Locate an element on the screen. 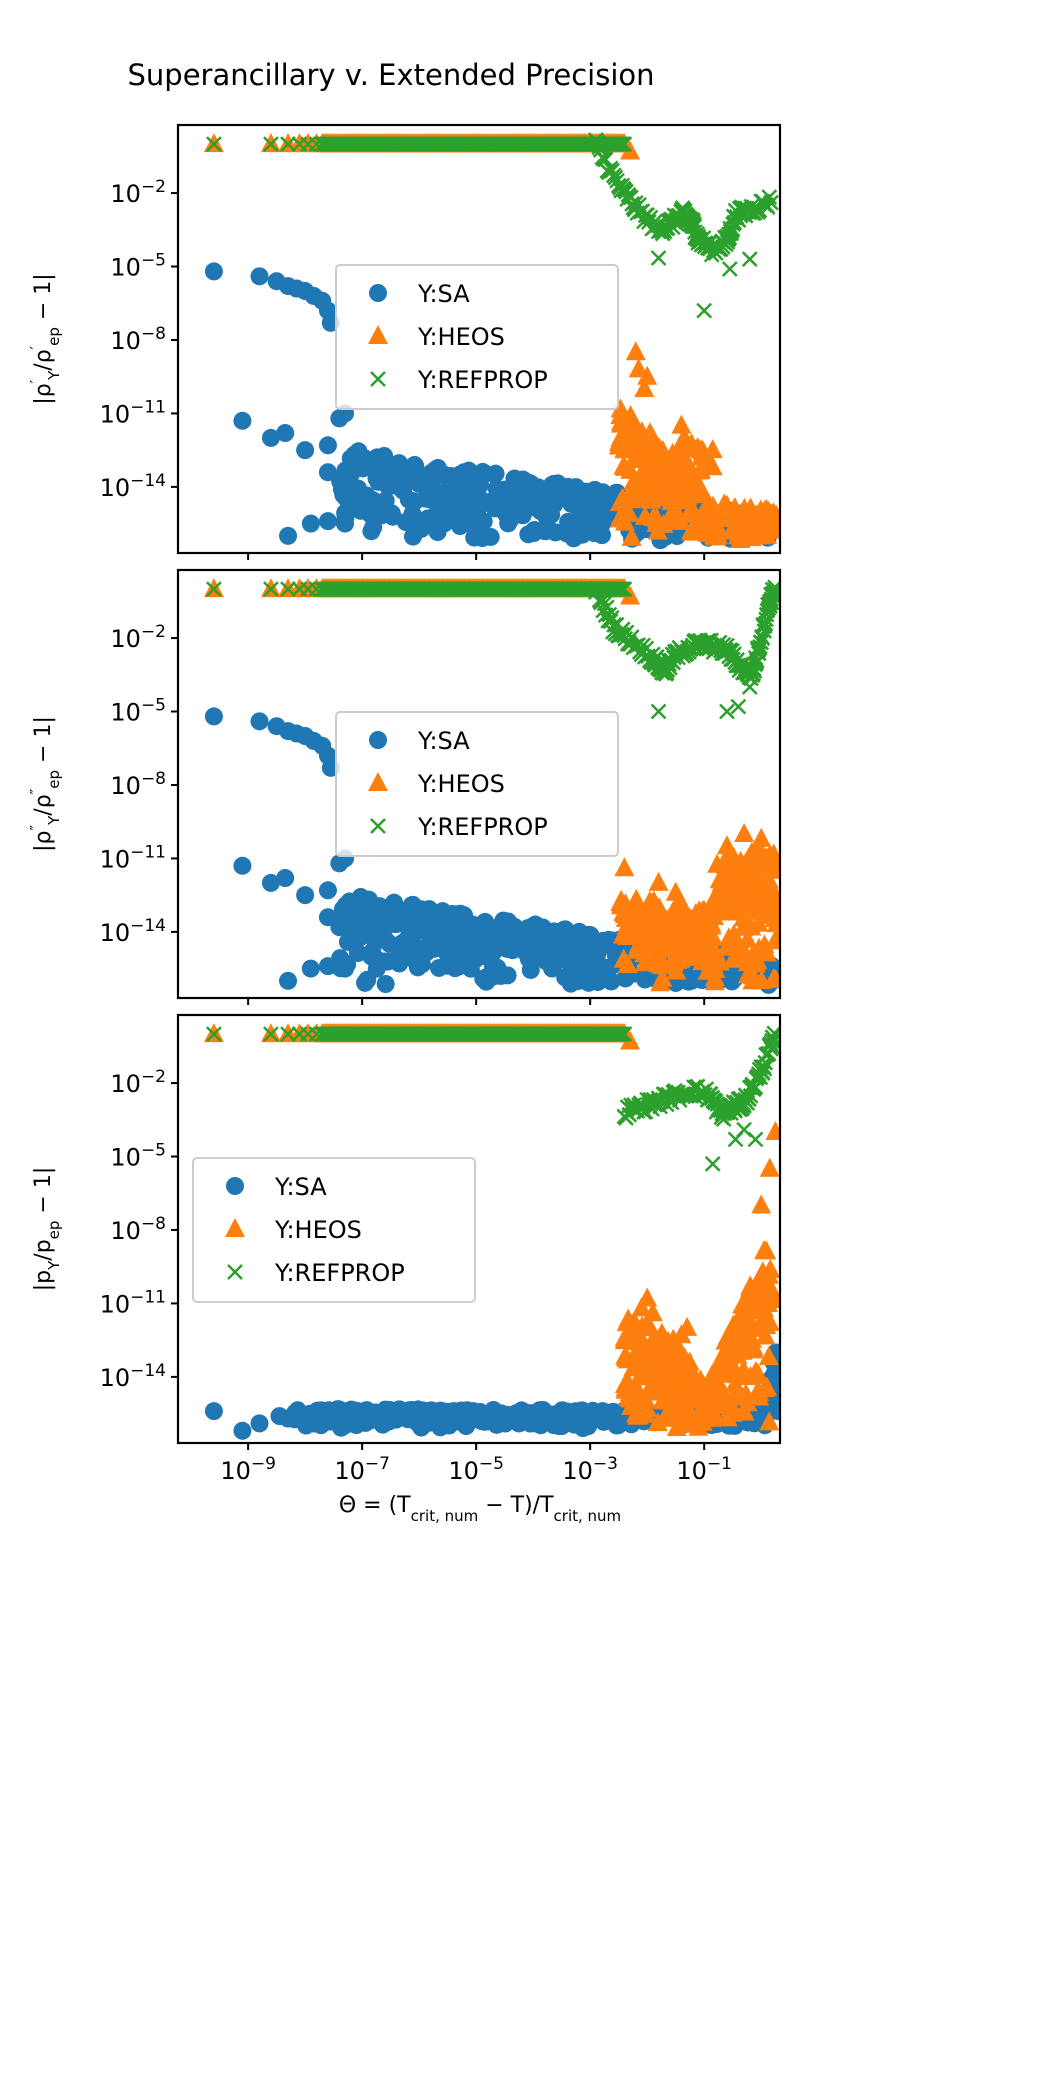 This screenshot has width=1050, height=2100. y-axis-label-part: − 1| is located at coordinates (43, 743).